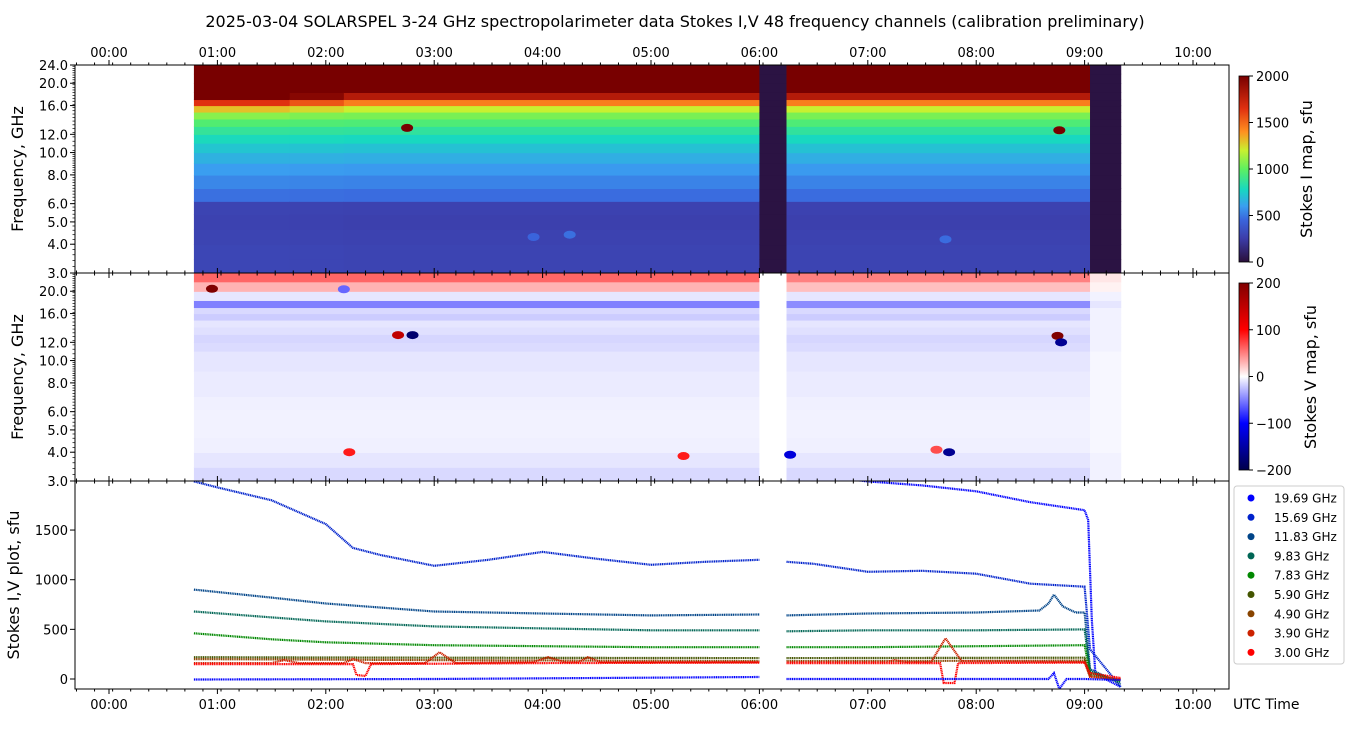  Describe the element at coordinates (64, 680) in the screenshot. I see `value-tick-label: 0` at that location.